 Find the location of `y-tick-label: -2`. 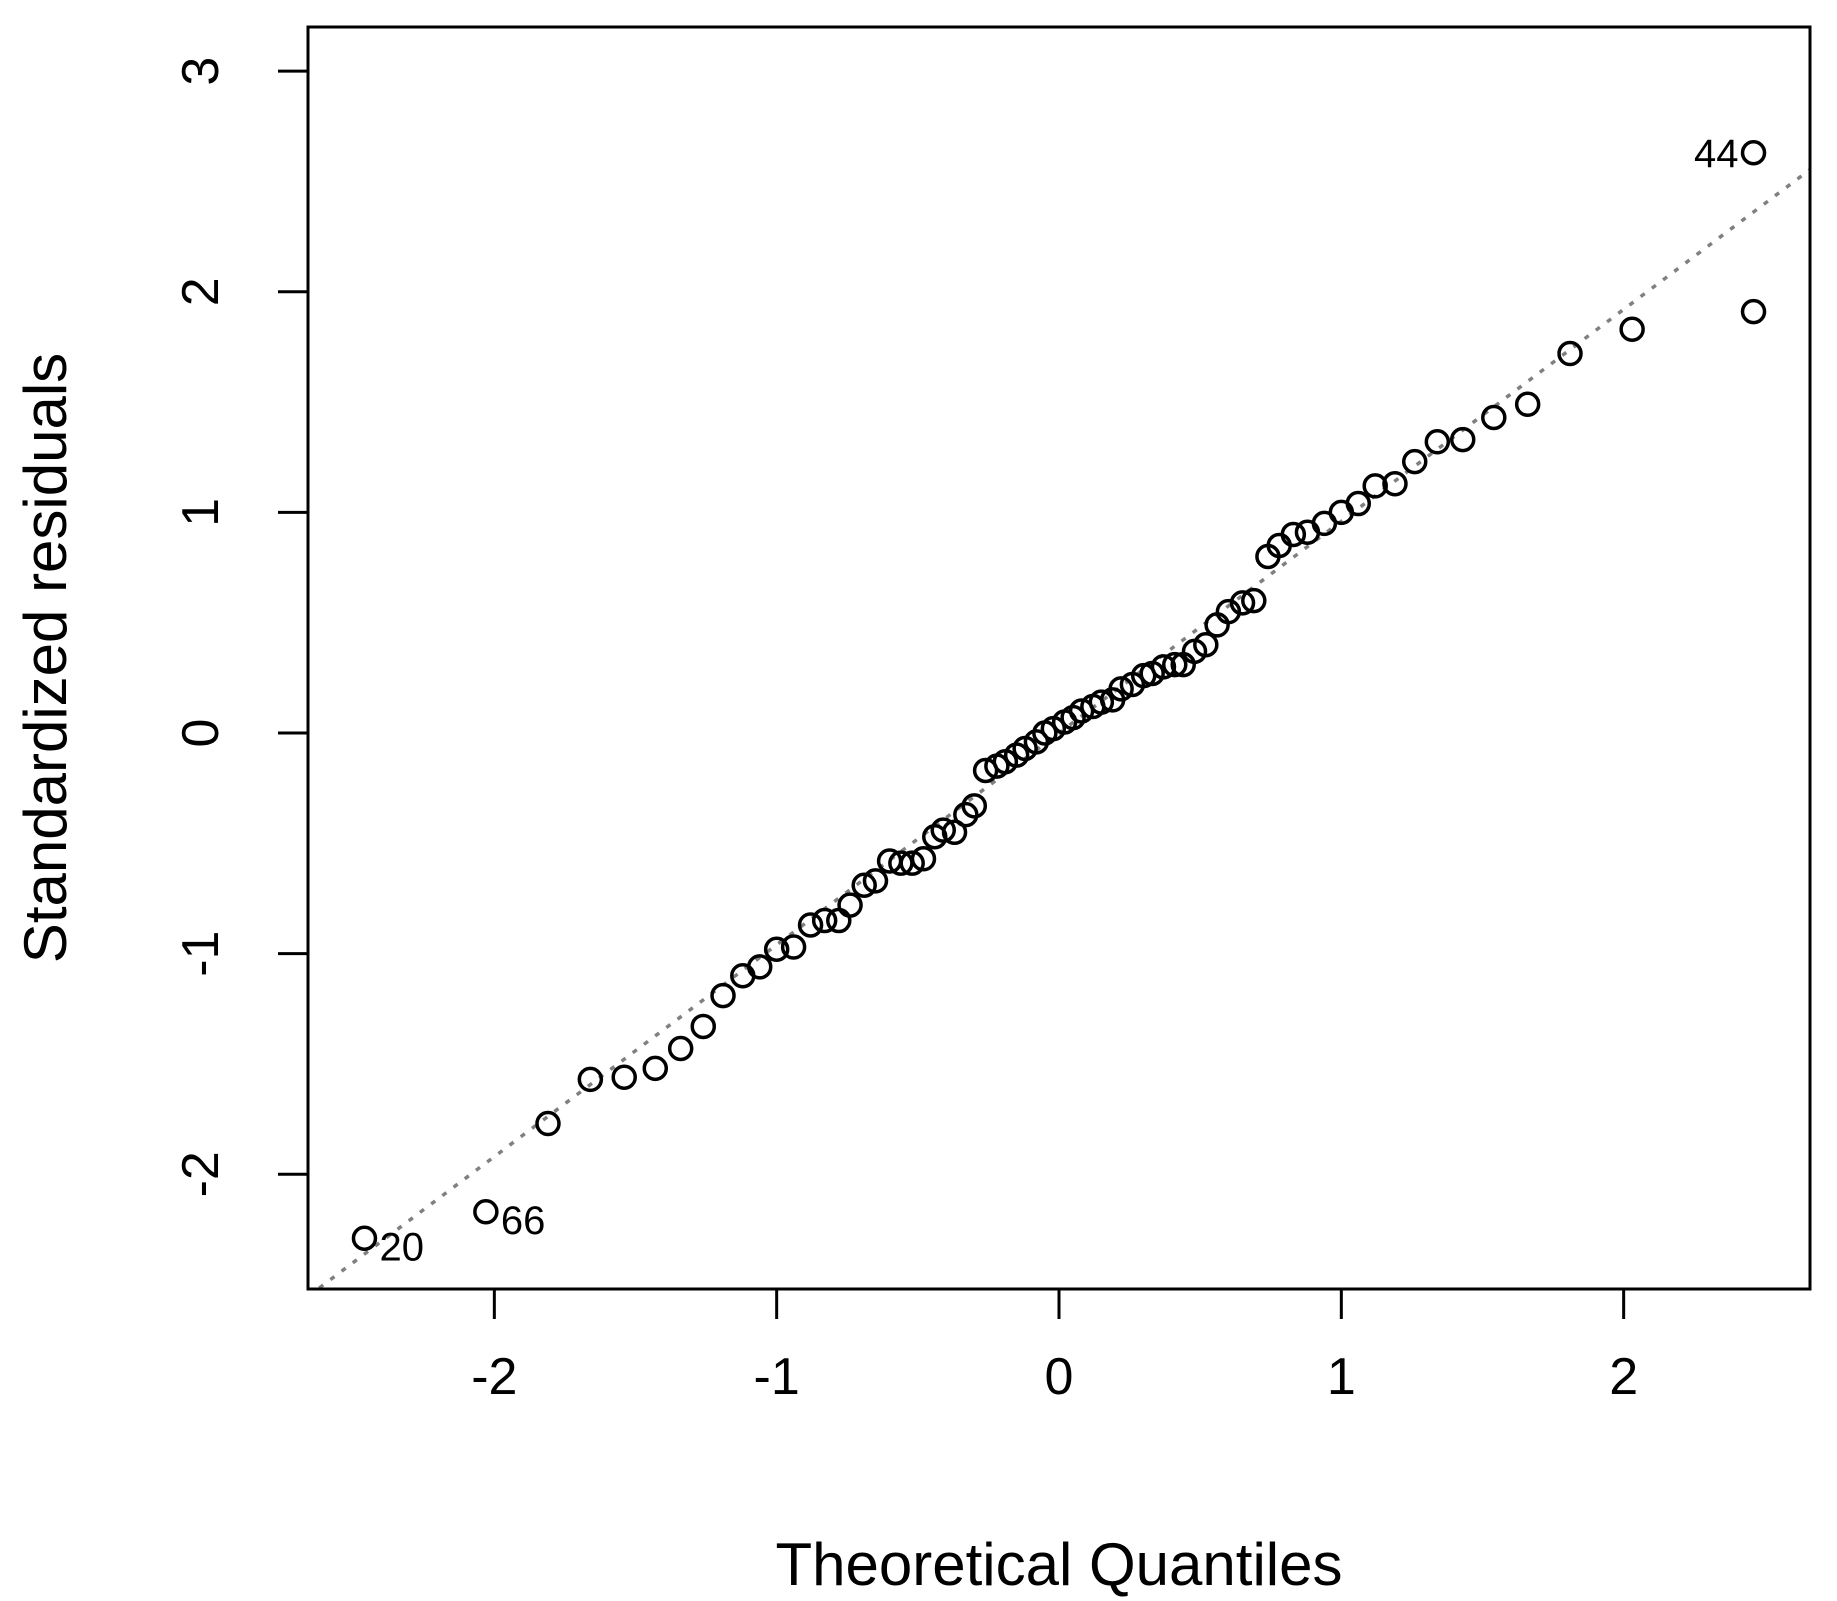

y-tick-label: -2 is located at coordinates (201, 1174).